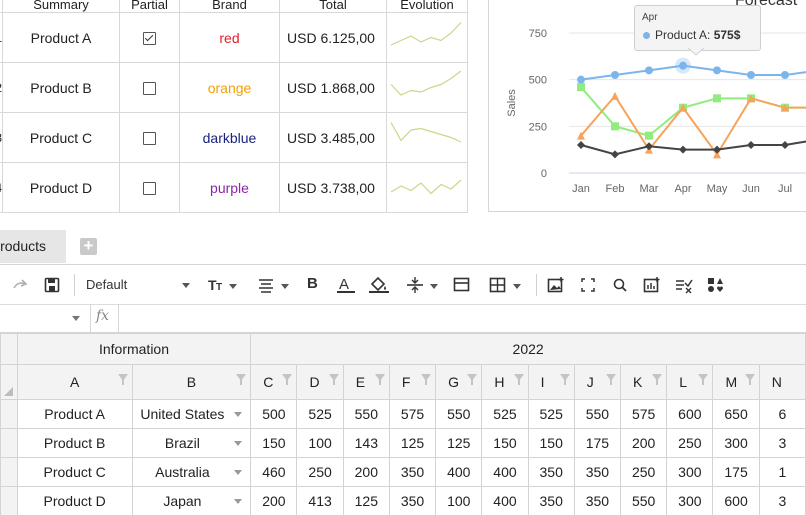  I want to click on column-header-j: J, so click(597, 382).